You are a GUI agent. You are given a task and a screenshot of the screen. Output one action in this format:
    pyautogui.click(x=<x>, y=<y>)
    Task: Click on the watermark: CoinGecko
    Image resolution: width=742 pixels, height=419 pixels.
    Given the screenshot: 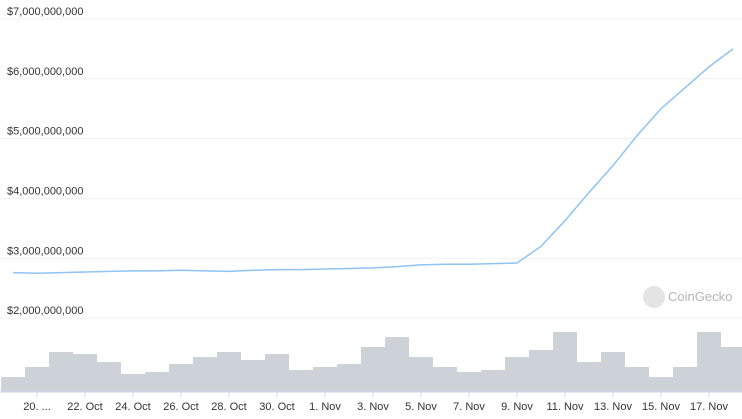 What is the action you would take?
    pyautogui.click(x=700, y=296)
    